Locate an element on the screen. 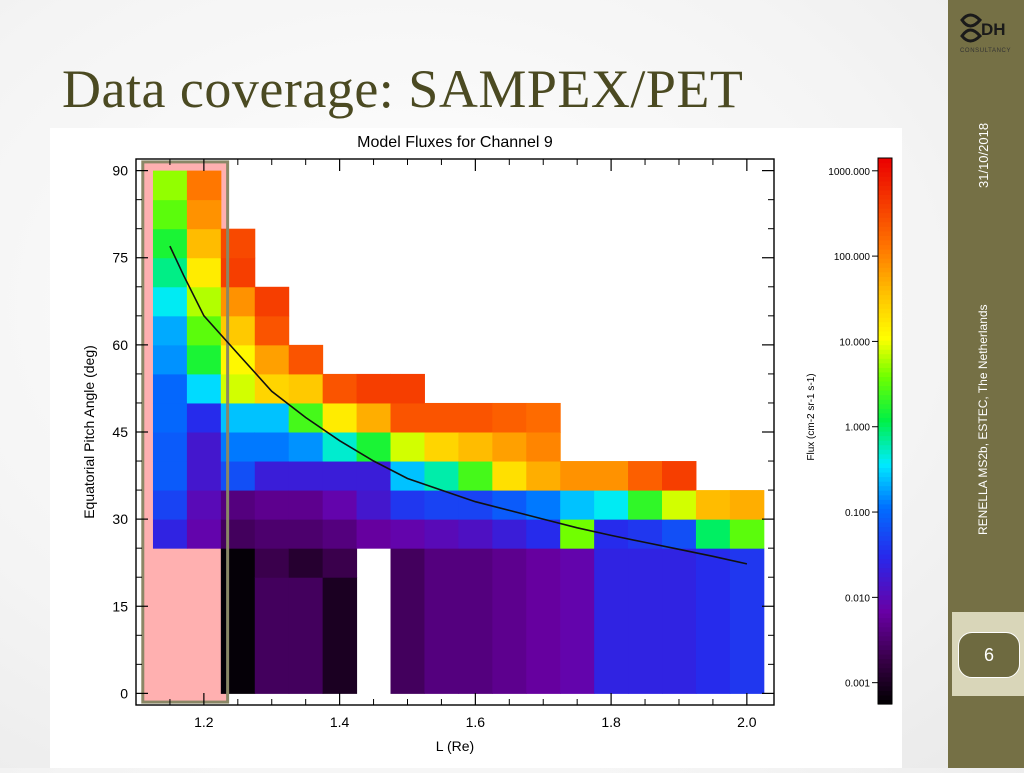  y-tick-label: 15 is located at coordinates (120, 606).